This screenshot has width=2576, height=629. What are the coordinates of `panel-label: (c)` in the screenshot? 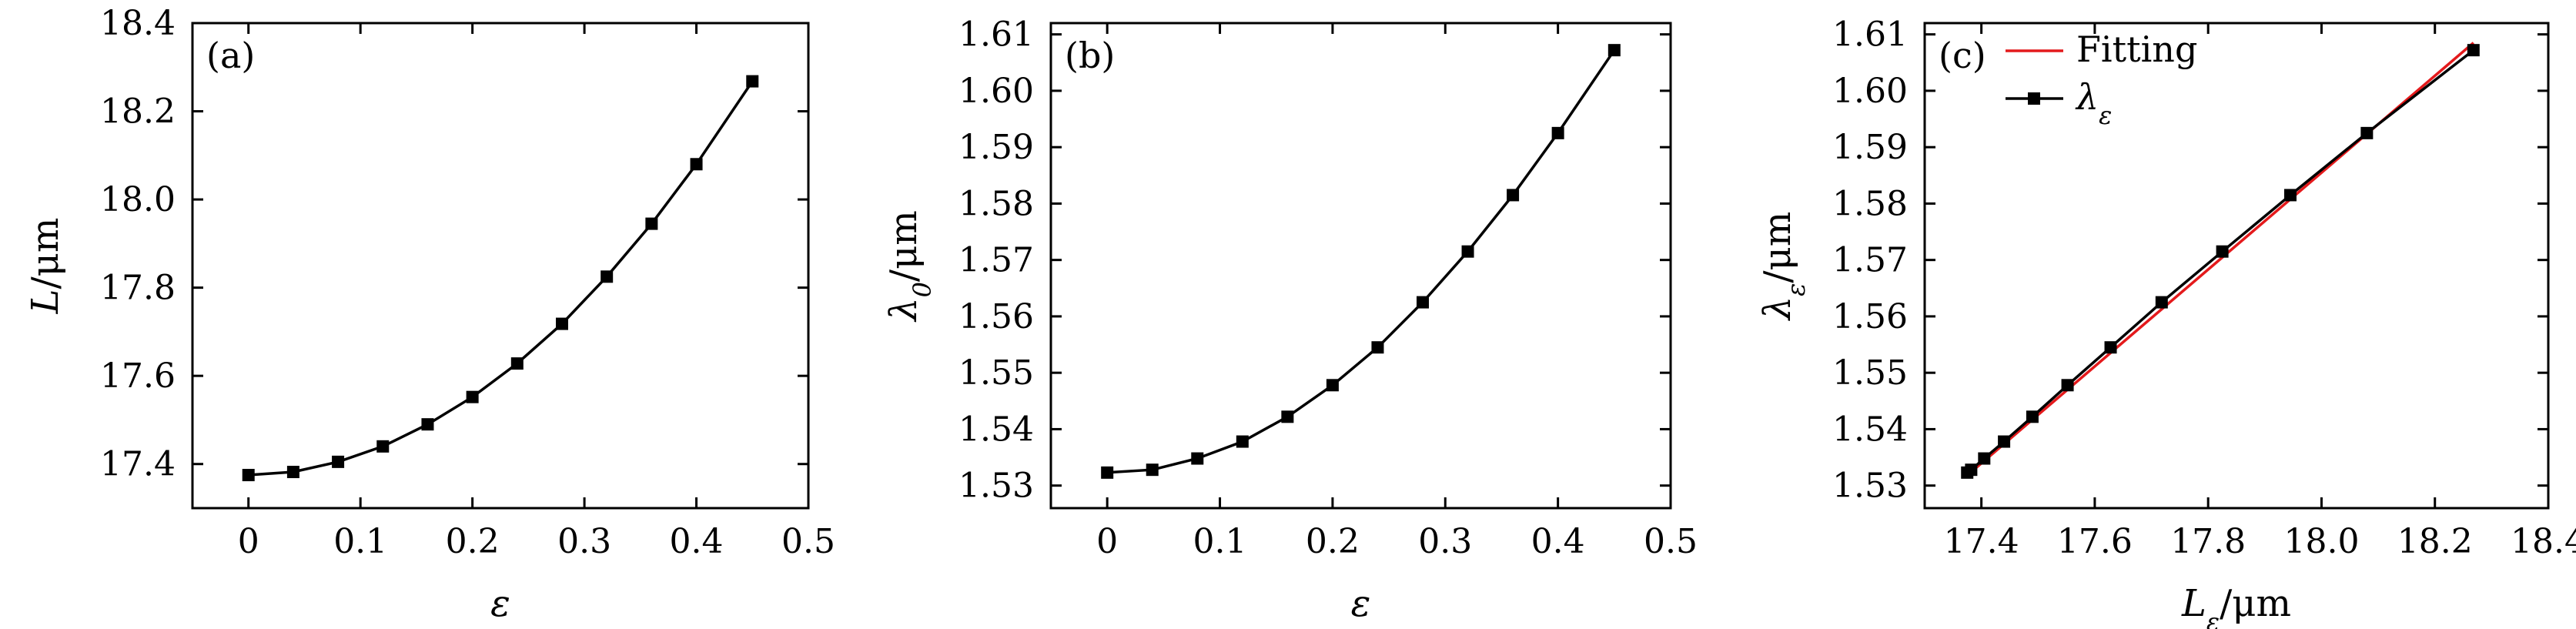 It's located at (1962, 56).